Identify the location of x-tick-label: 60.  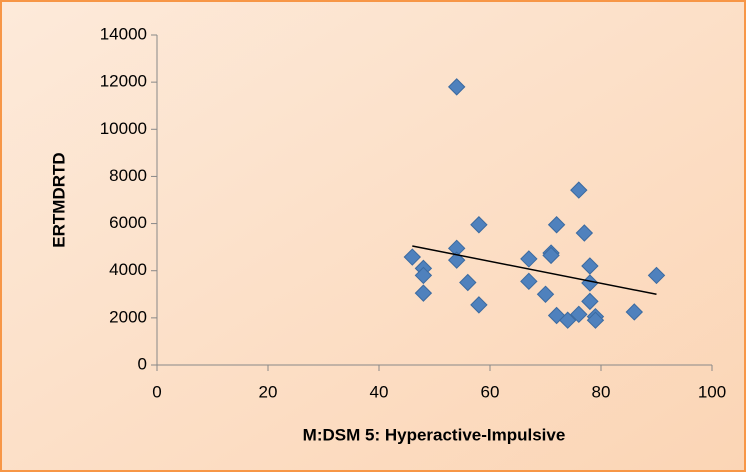
(490, 391).